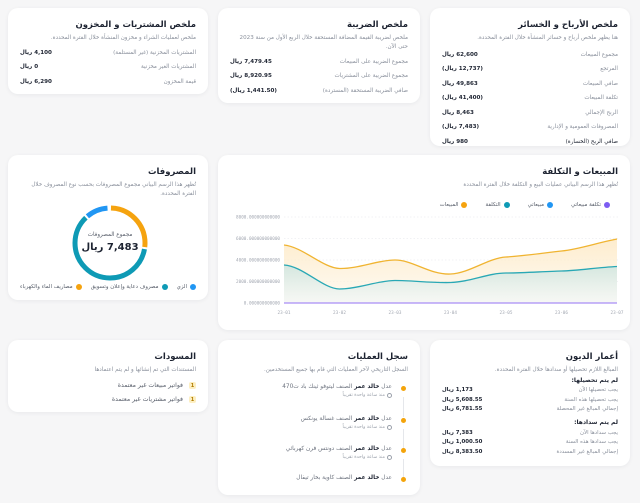 This screenshot has width=640, height=503. I want to click on row-value: (7,483 ريال), so click(461, 127).